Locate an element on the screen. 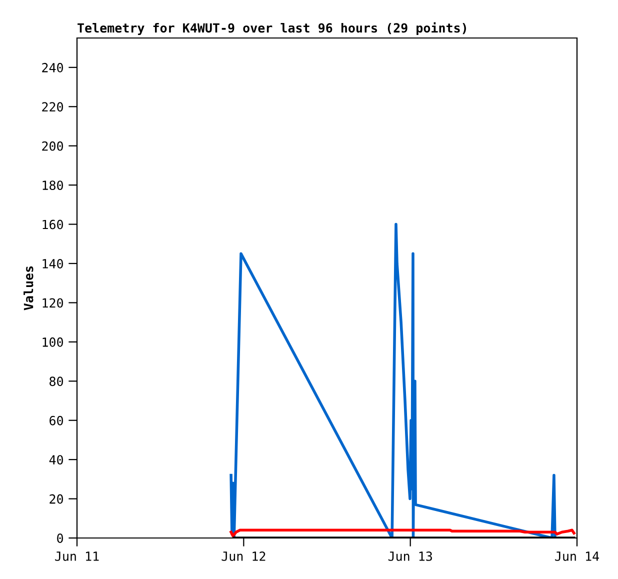  y-tick-label: 40 is located at coordinates (56, 460).